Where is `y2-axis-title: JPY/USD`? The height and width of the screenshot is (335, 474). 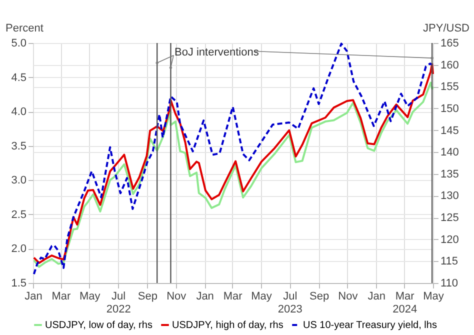 y2-axis-title: JPY/USD is located at coordinates (446, 28).